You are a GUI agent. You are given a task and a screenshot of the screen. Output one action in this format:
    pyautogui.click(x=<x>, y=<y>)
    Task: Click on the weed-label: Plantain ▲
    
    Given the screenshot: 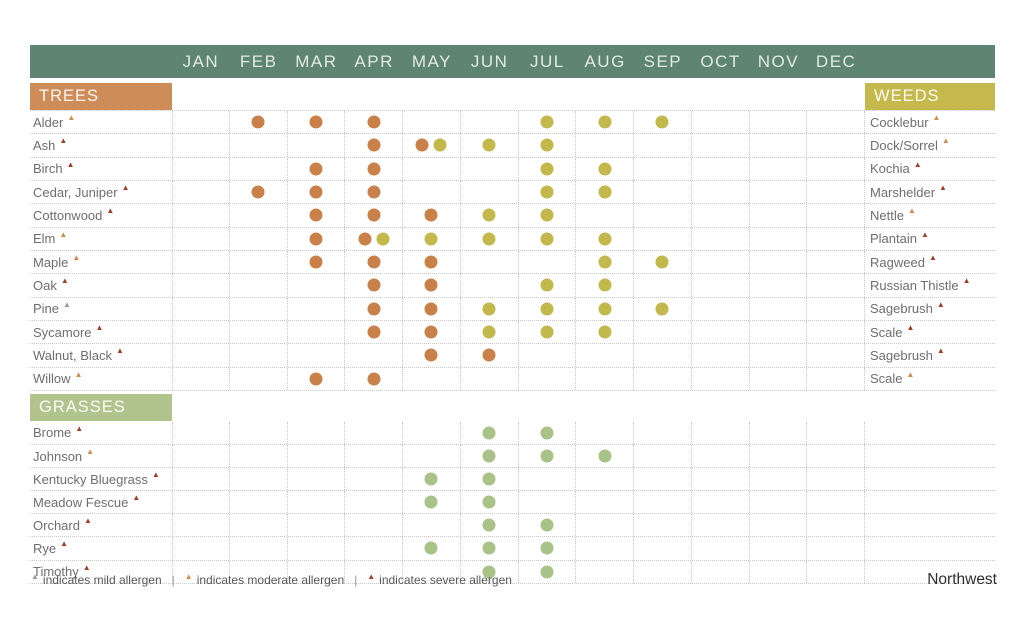 What is the action you would take?
    pyautogui.click(x=899, y=238)
    